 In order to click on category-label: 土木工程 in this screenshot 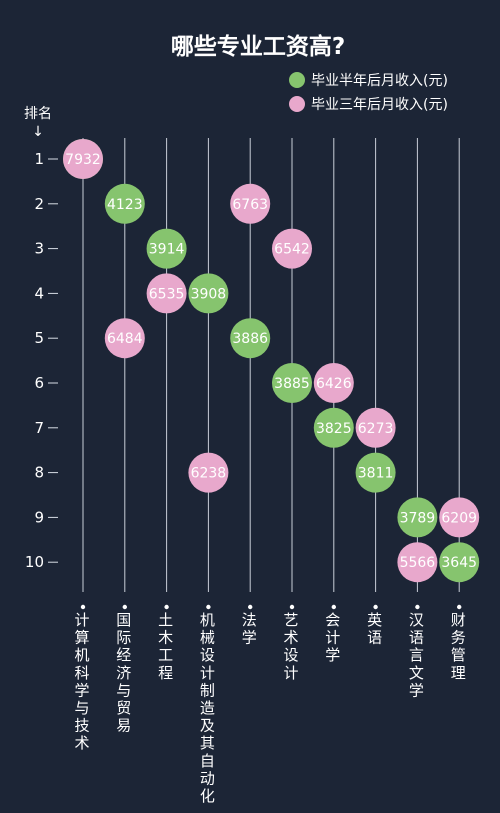, I will do `click(165, 646)`.